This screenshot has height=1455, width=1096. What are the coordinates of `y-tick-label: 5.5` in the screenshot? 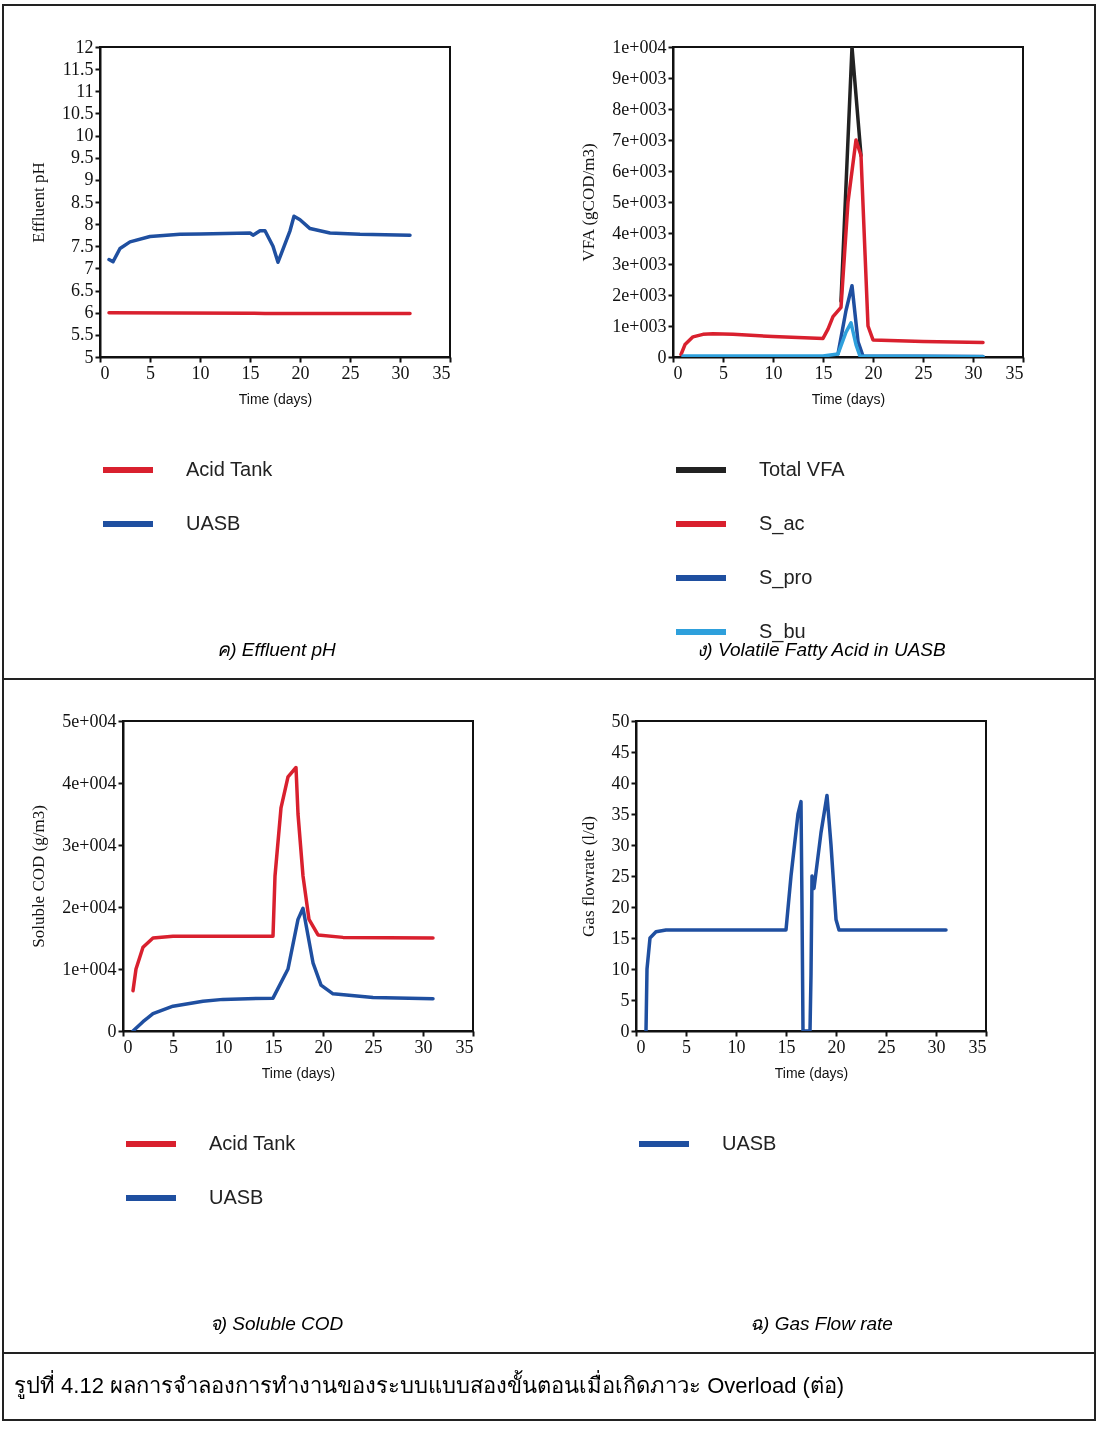 It's located at (82, 334).